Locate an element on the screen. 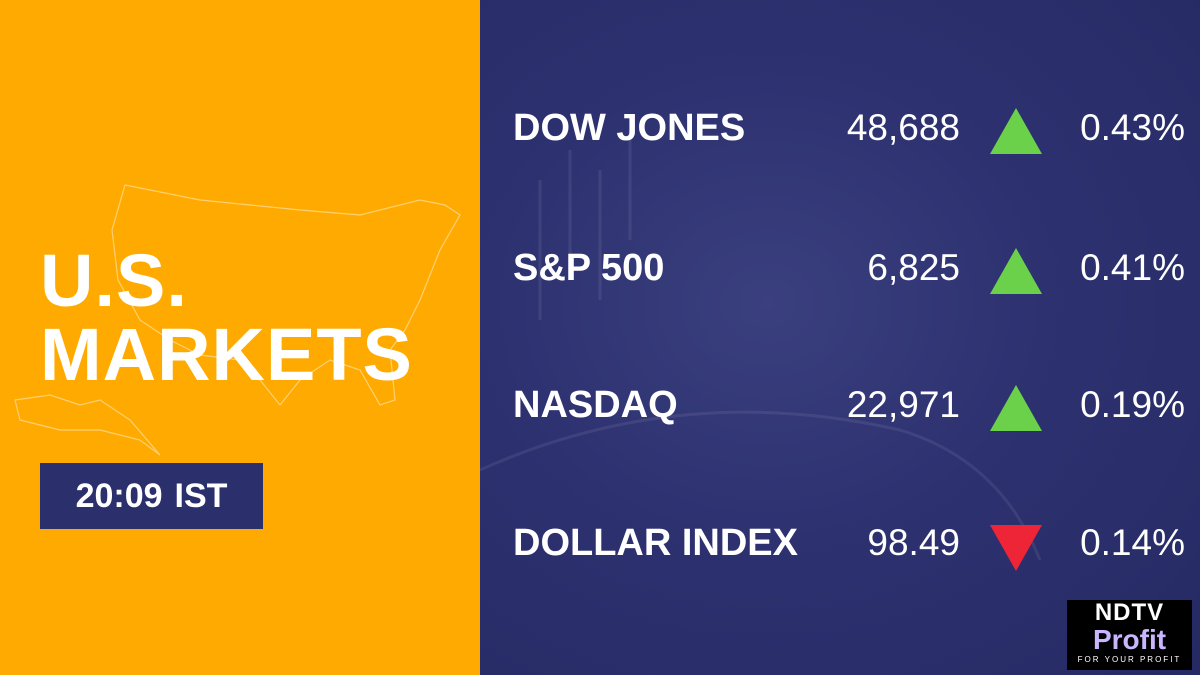  index-change: 0.14% is located at coordinates (1132, 542).